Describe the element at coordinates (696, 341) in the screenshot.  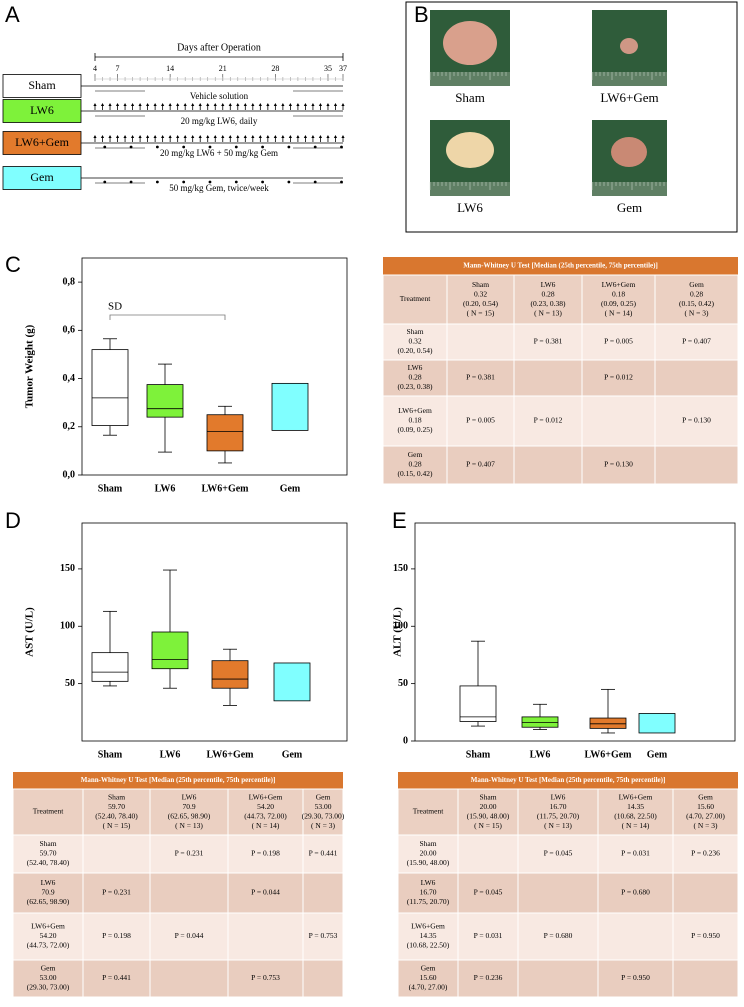
I see `table-cell-text: P = 0.407` at that location.